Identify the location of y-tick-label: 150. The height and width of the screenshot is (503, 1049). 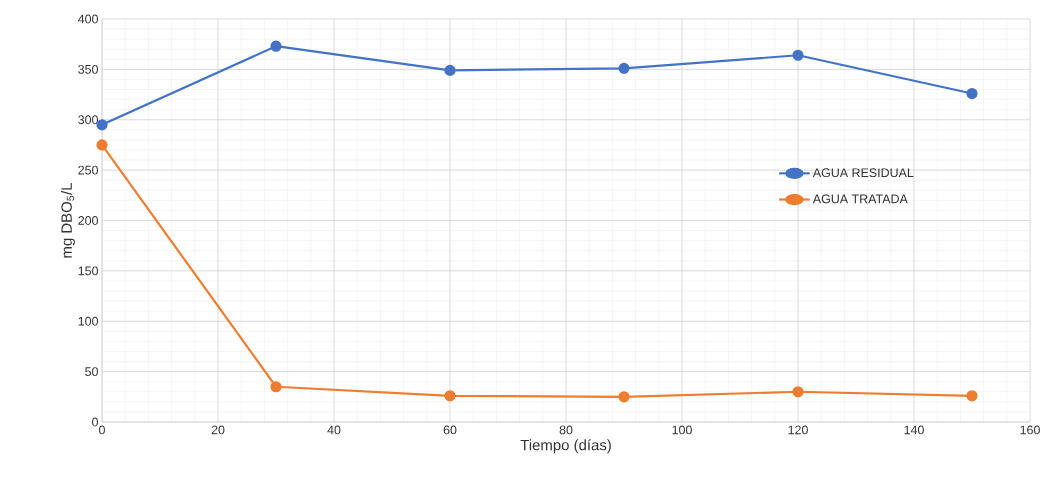
(88, 271).